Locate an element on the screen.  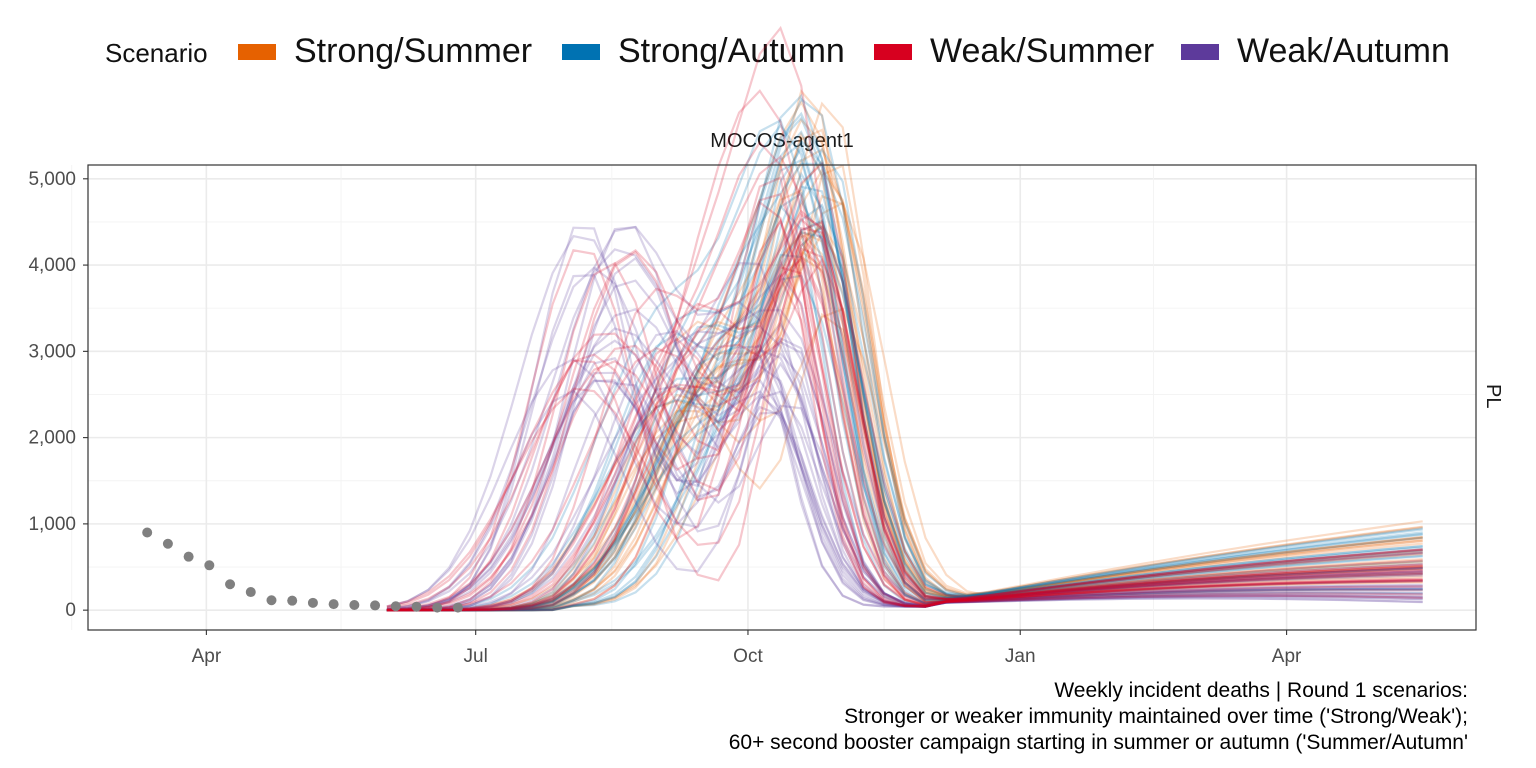
legend-label-weak-summer: Weak/Summer is located at coordinates (1042, 51).